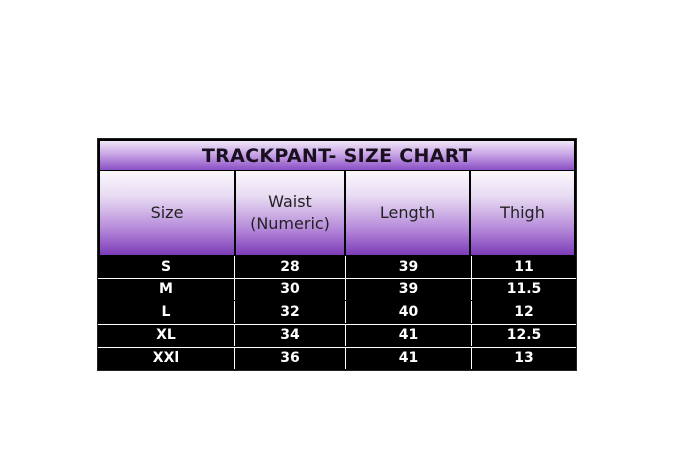 The image size is (694, 462). I want to click on cell-thigh: 11.5, so click(523, 289).